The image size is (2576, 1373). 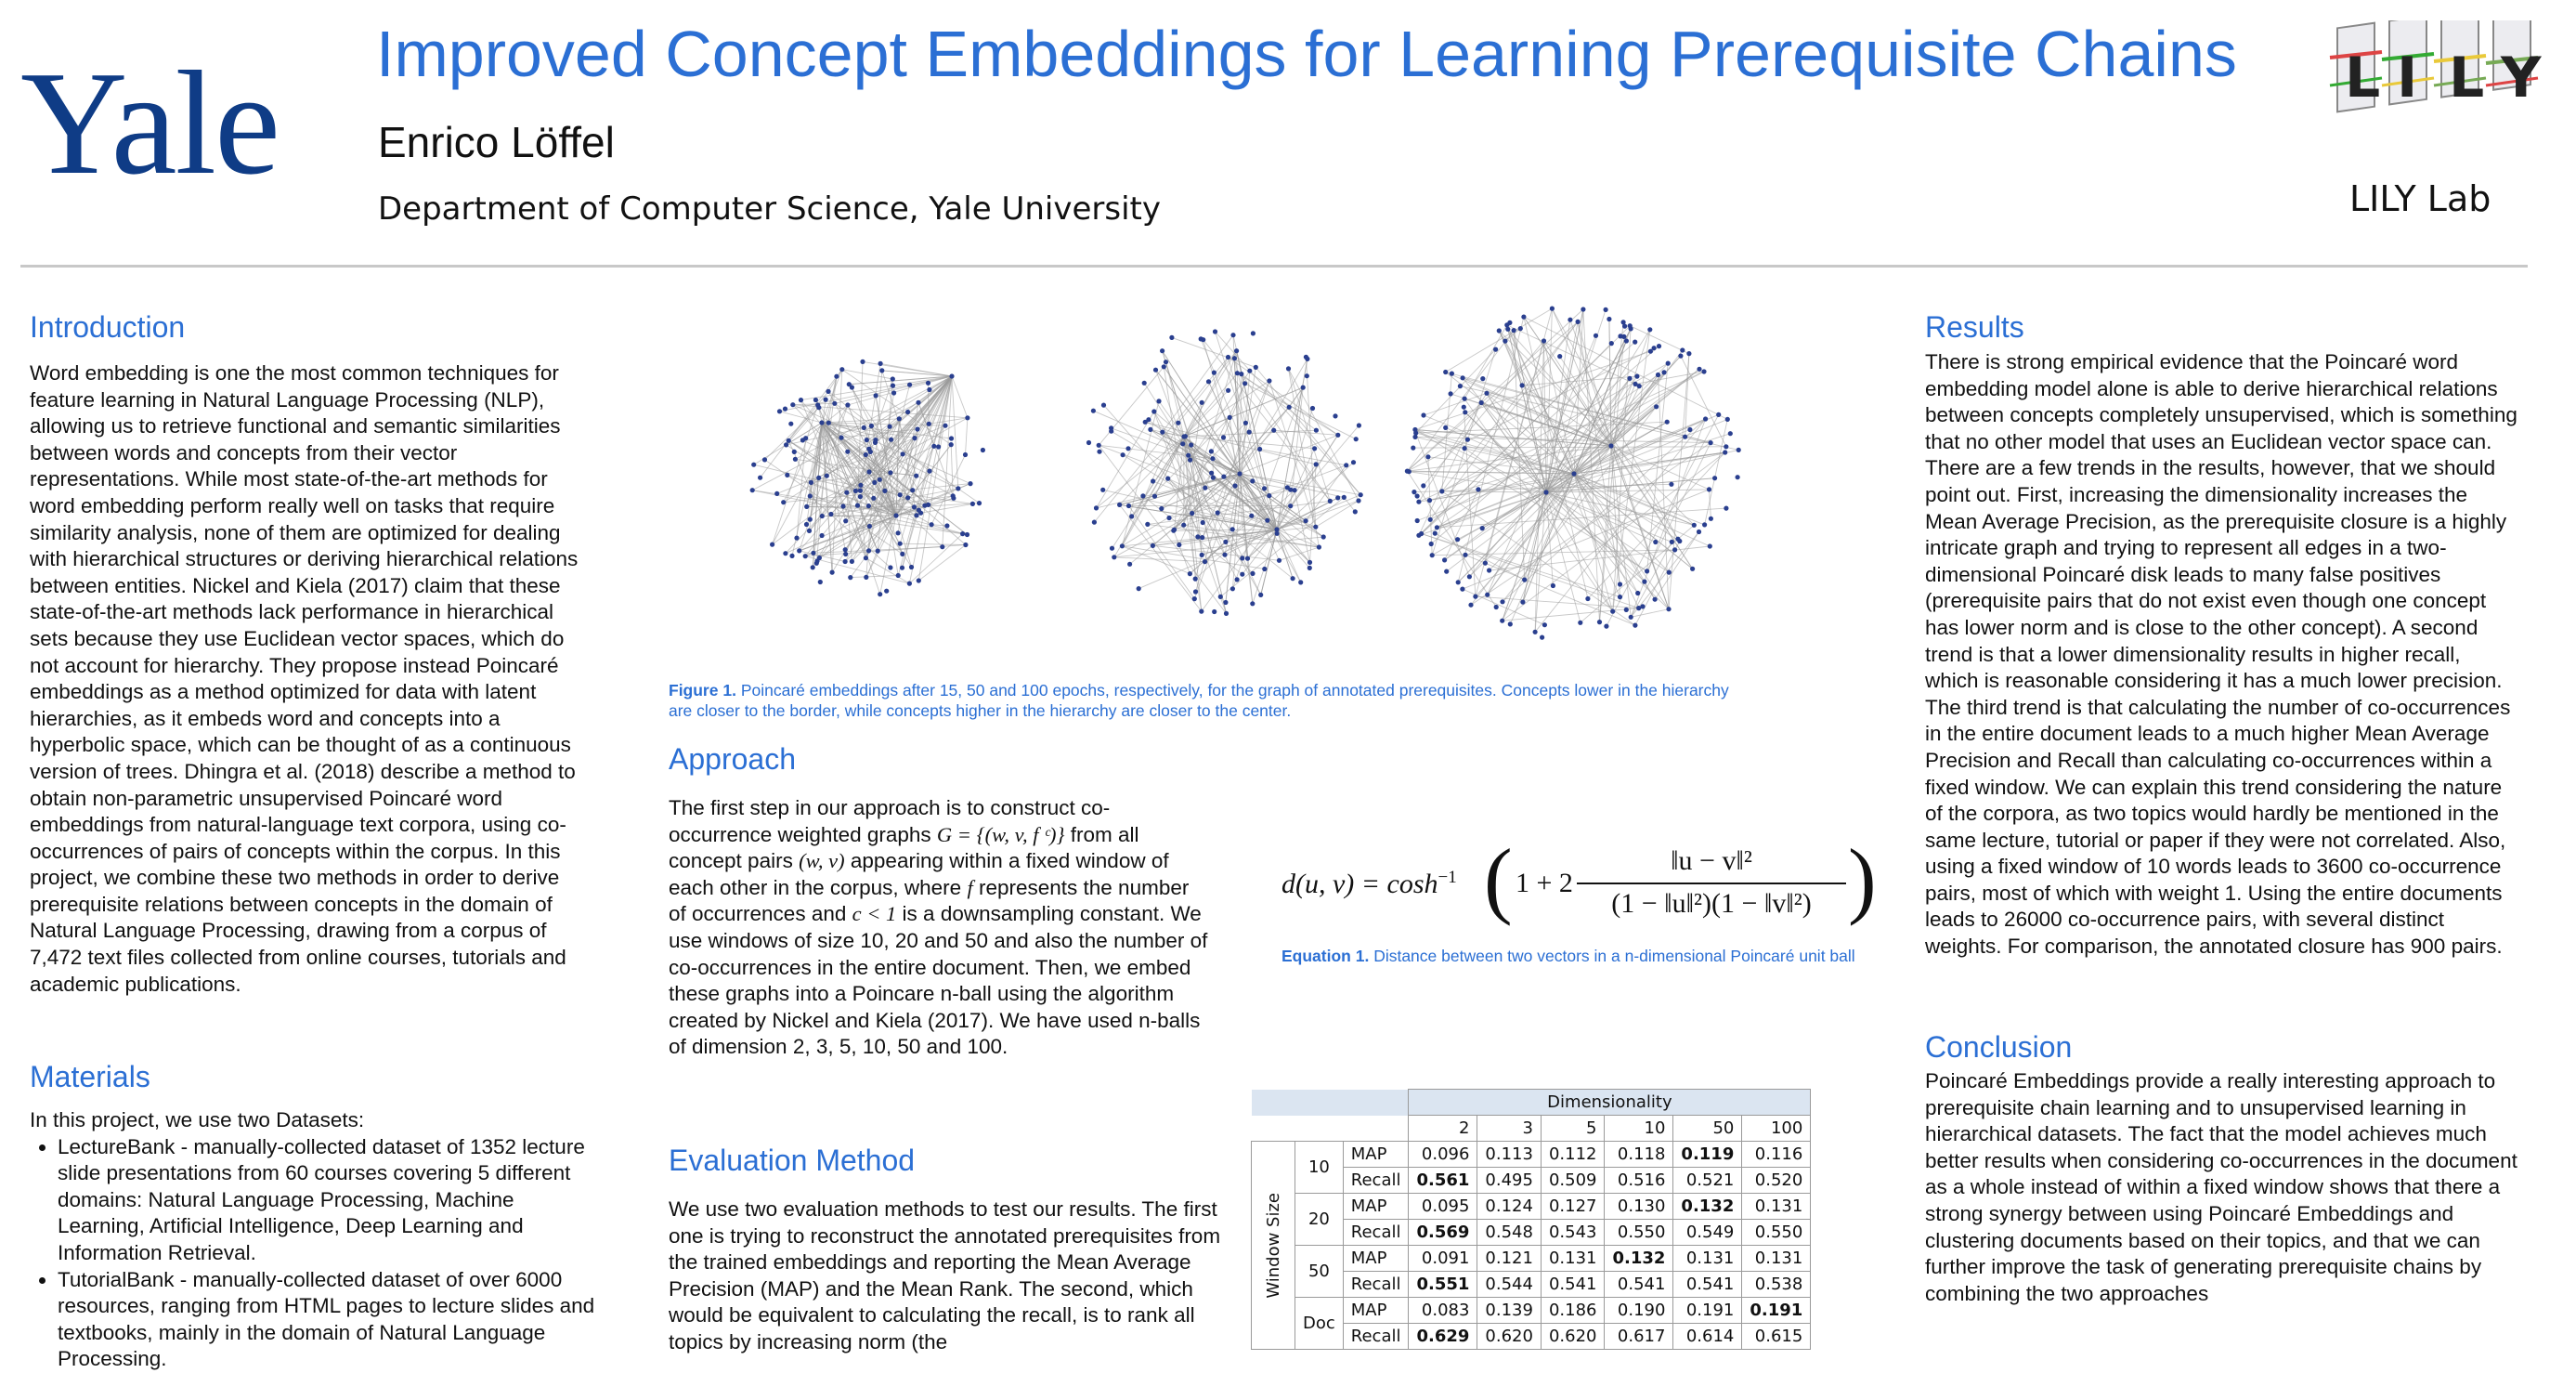 What do you see at coordinates (1510, 1181) in the screenshot?
I see `table-cell: 0.495` at bounding box center [1510, 1181].